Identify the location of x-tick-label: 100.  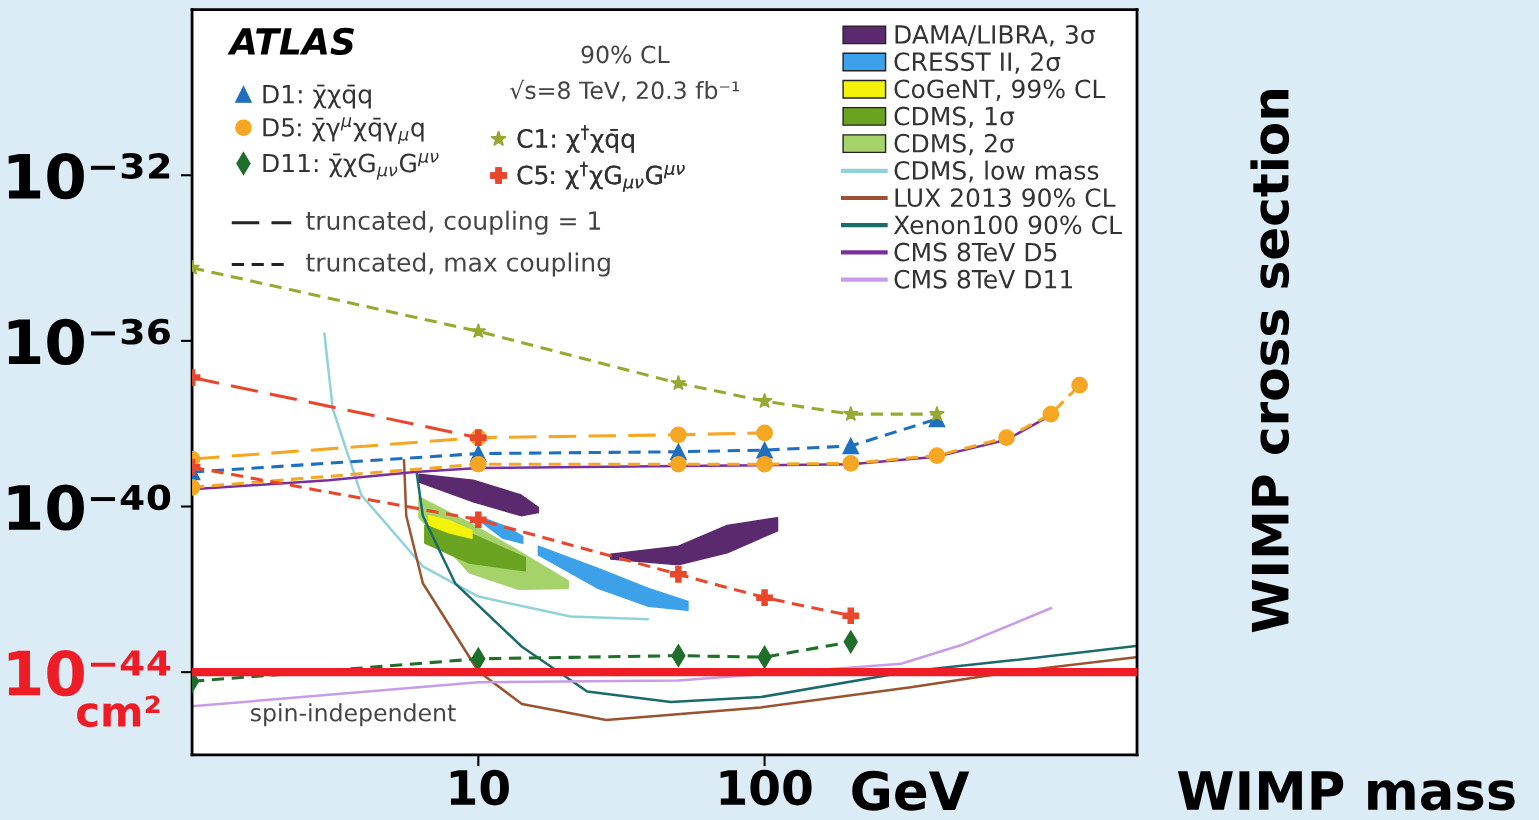
(766, 787).